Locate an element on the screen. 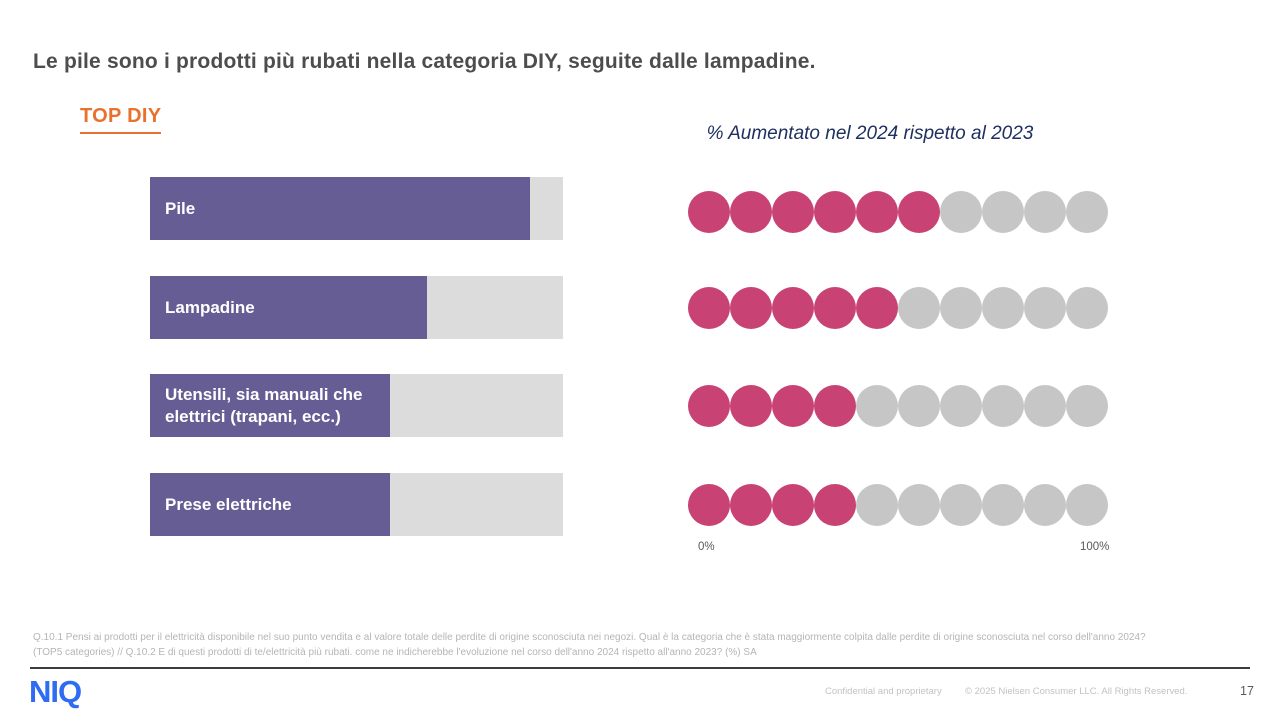 This screenshot has width=1280, height=715. category-bar-row: Prese elettriche is located at coordinates (356, 504).